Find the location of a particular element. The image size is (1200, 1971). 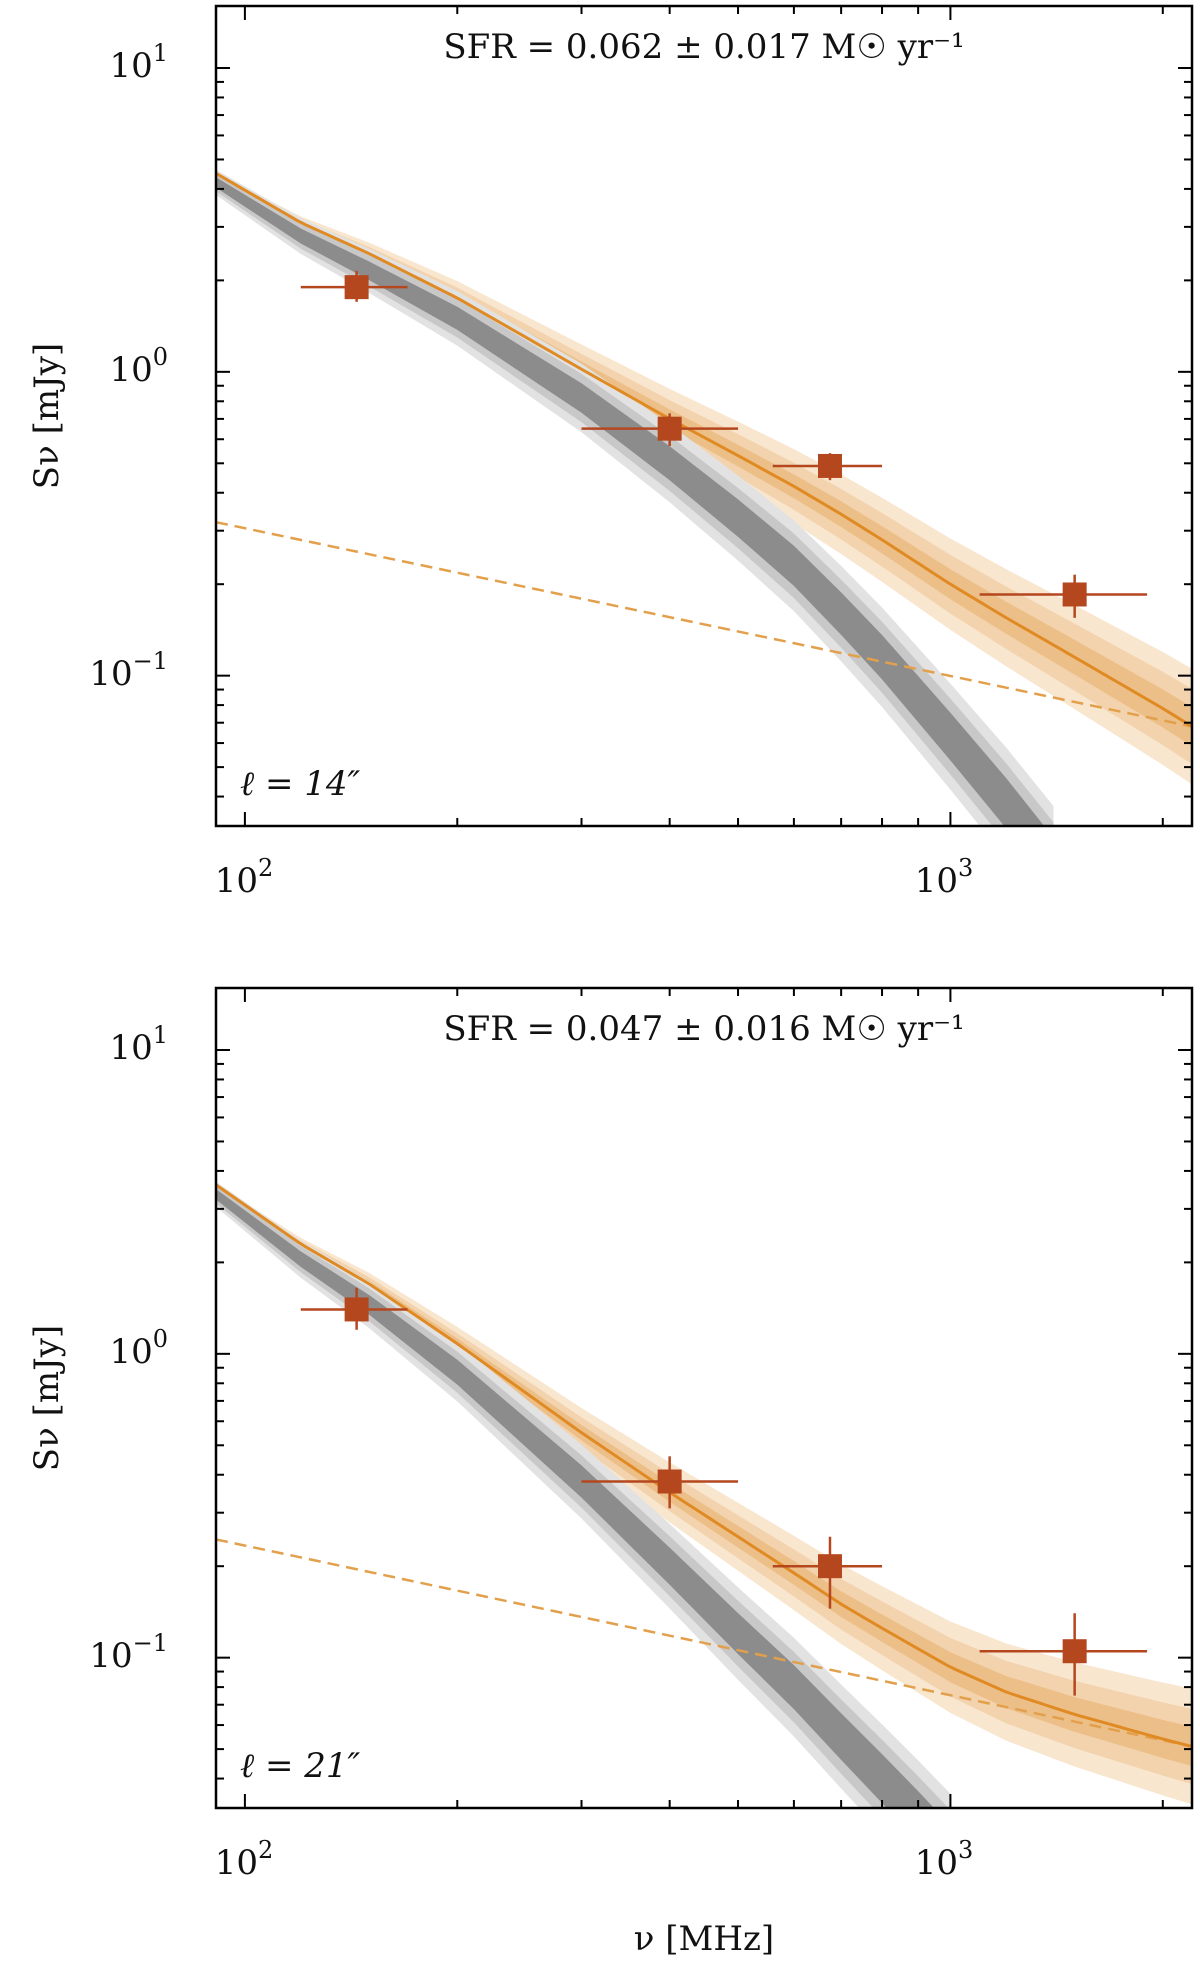

x-axis-label: ν [MHz] is located at coordinates (704, 1939).